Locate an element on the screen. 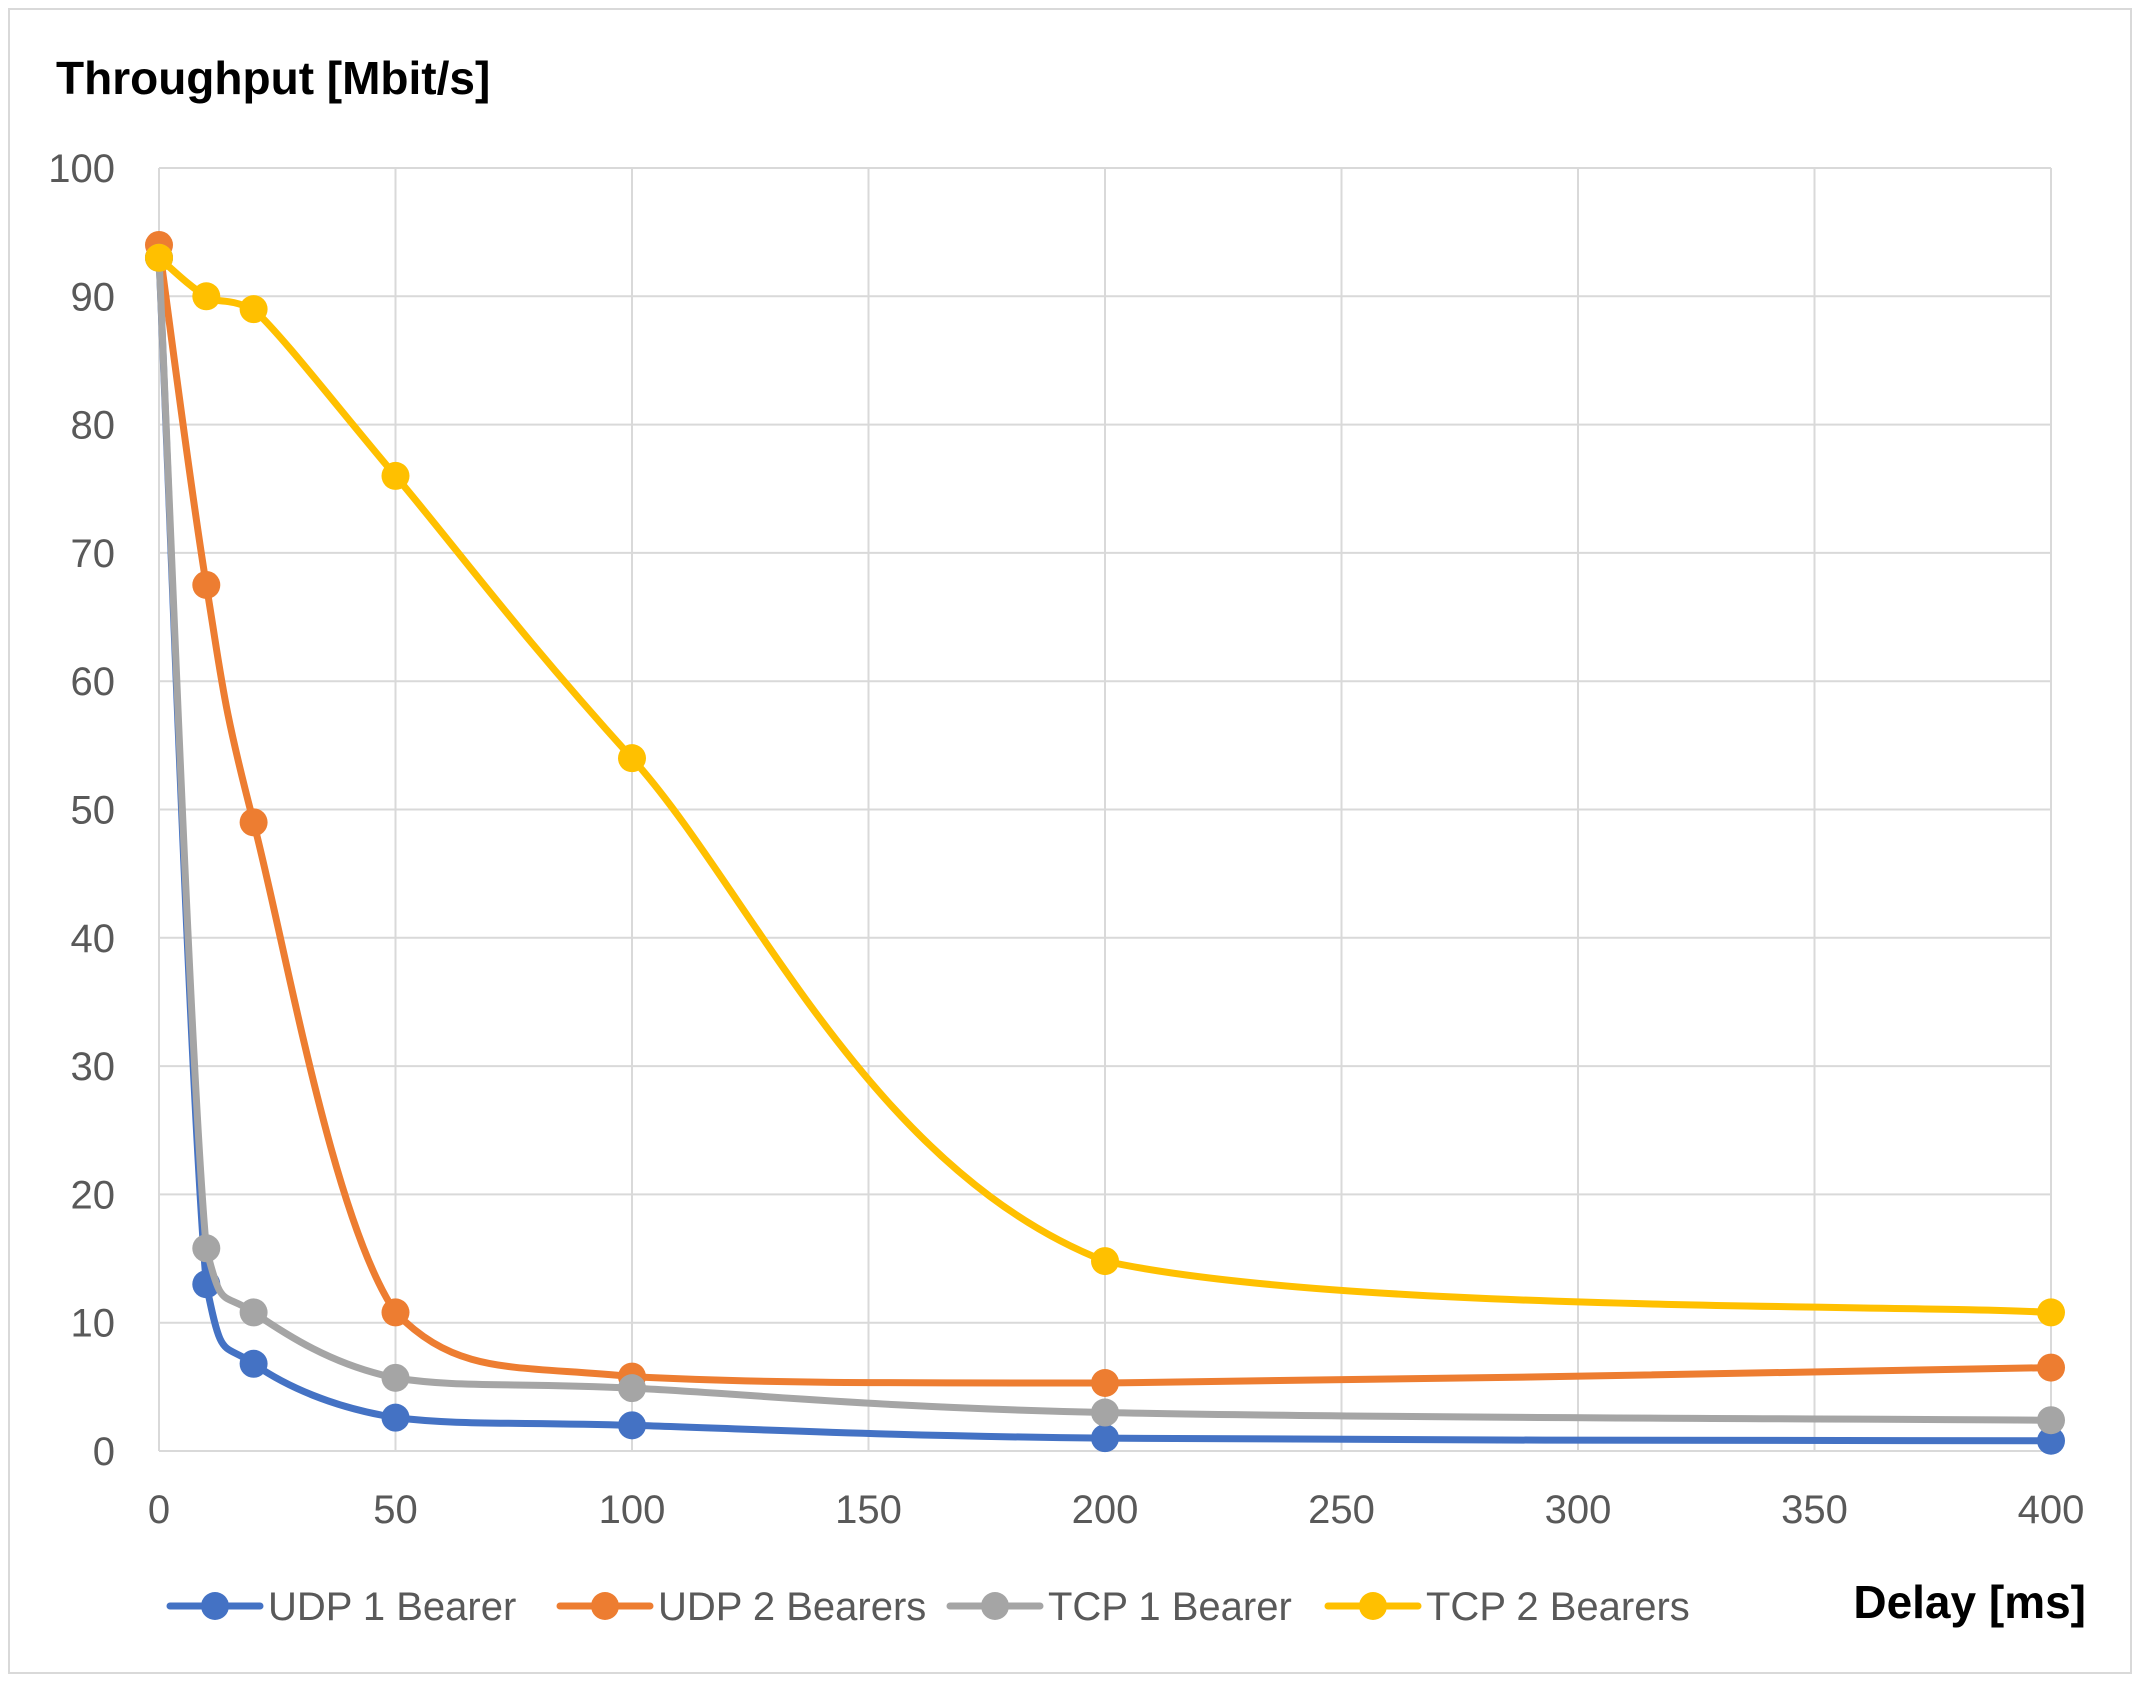 The image size is (2142, 1690). y-tick-label: 0 is located at coordinates (104, 1452).